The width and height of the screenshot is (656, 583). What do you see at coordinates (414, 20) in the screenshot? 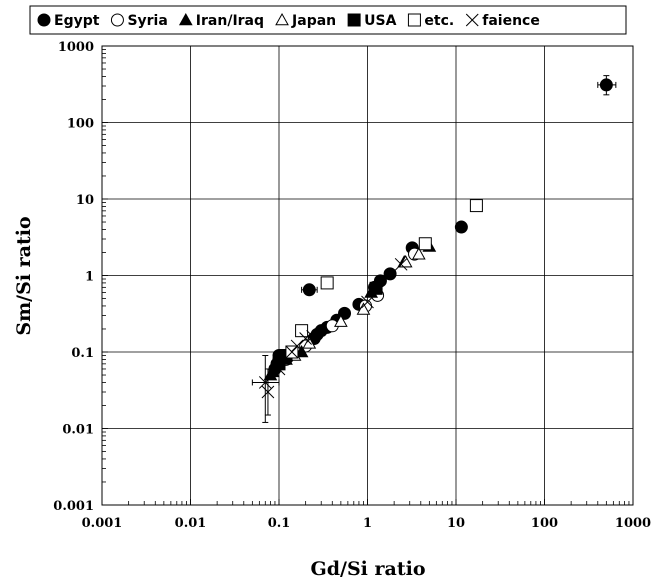
I see `legend-marker-etc` at bounding box center [414, 20].